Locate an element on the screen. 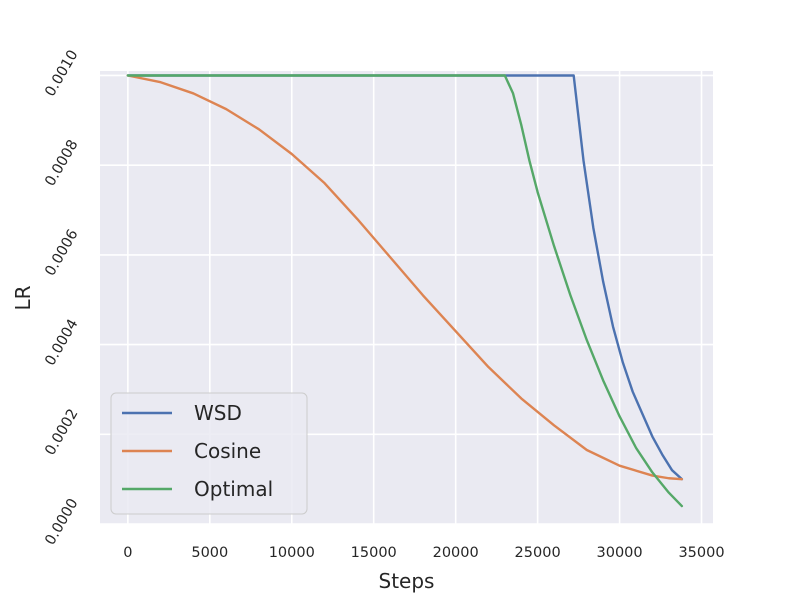  y-tick-label: 0.0002 is located at coordinates (61, 432).